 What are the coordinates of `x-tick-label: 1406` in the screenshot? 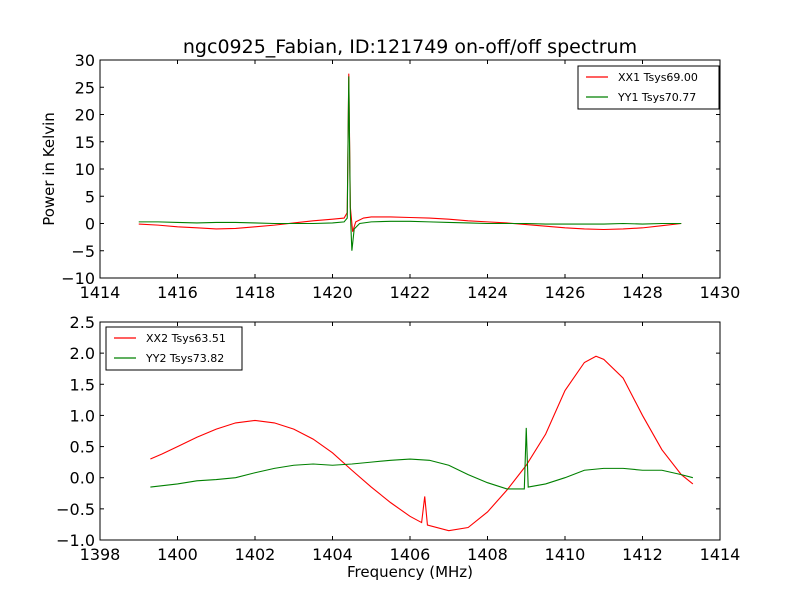 It's located at (410, 554).